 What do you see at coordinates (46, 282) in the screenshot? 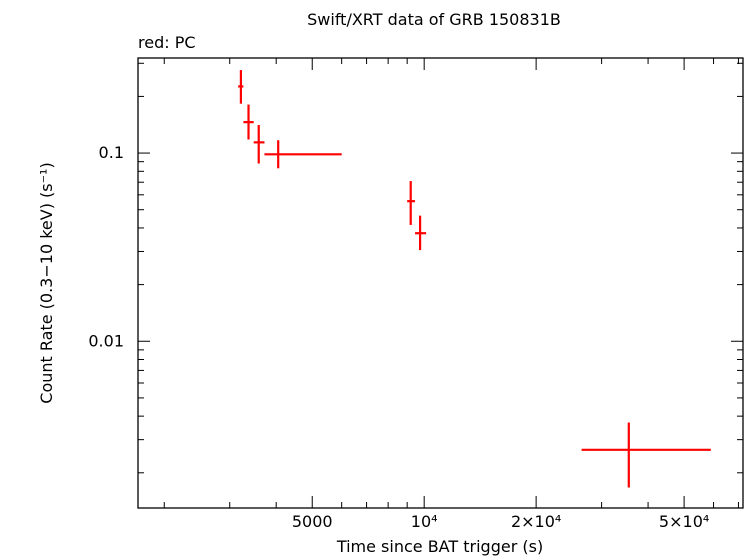
I see `y-axis-label: Count Rate (0.3−10 keV) (s⁻¹)` at bounding box center [46, 282].